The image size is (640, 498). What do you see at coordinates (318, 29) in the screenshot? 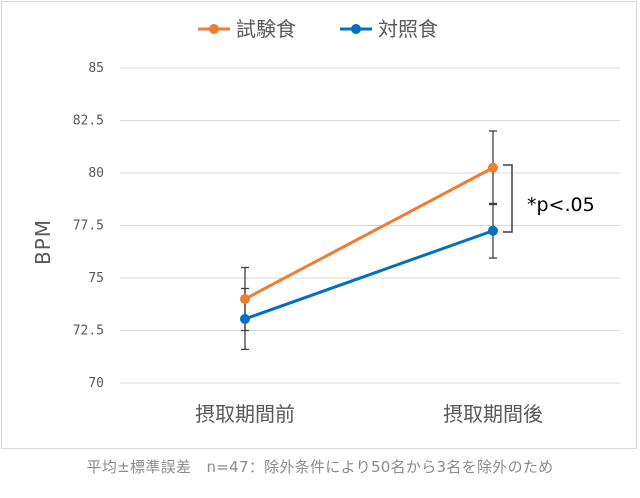
I see `legend: 試験食 対照食` at bounding box center [318, 29].